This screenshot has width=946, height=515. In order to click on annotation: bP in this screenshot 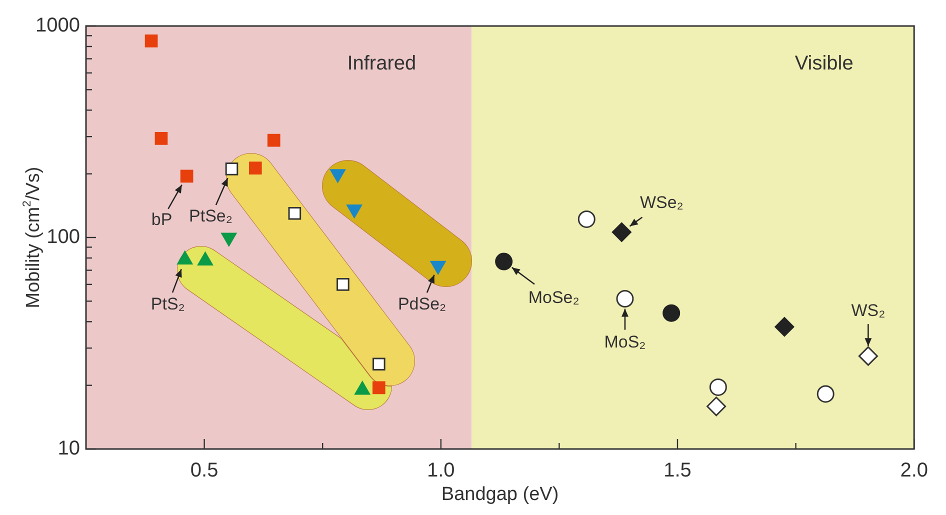, I will do `click(161, 219)`.